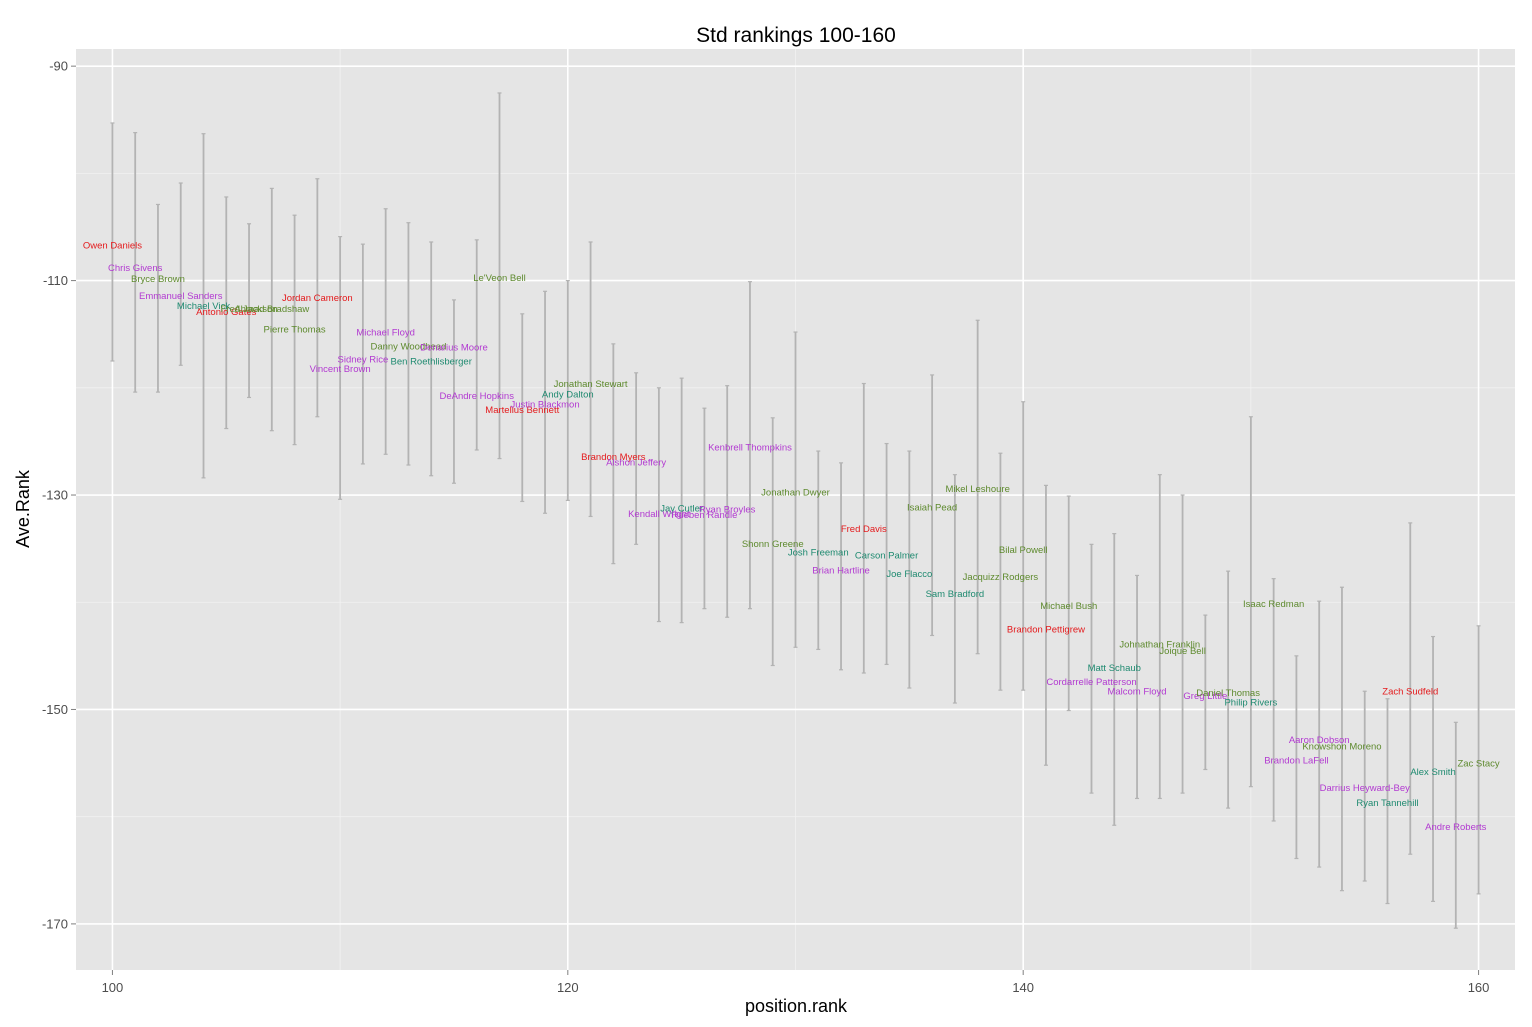 This screenshot has width=1532, height=1027. What do you see at coordinates (544, 404) in the screenshot?
I see `point-label: Justin Blackmon` at bounding box center [544, 404].